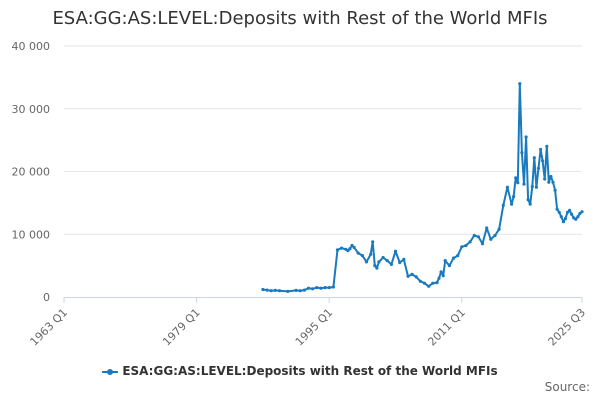 The image size is (600, 400). I want to click on y-tick-label: 20 000, so click(31, 172).